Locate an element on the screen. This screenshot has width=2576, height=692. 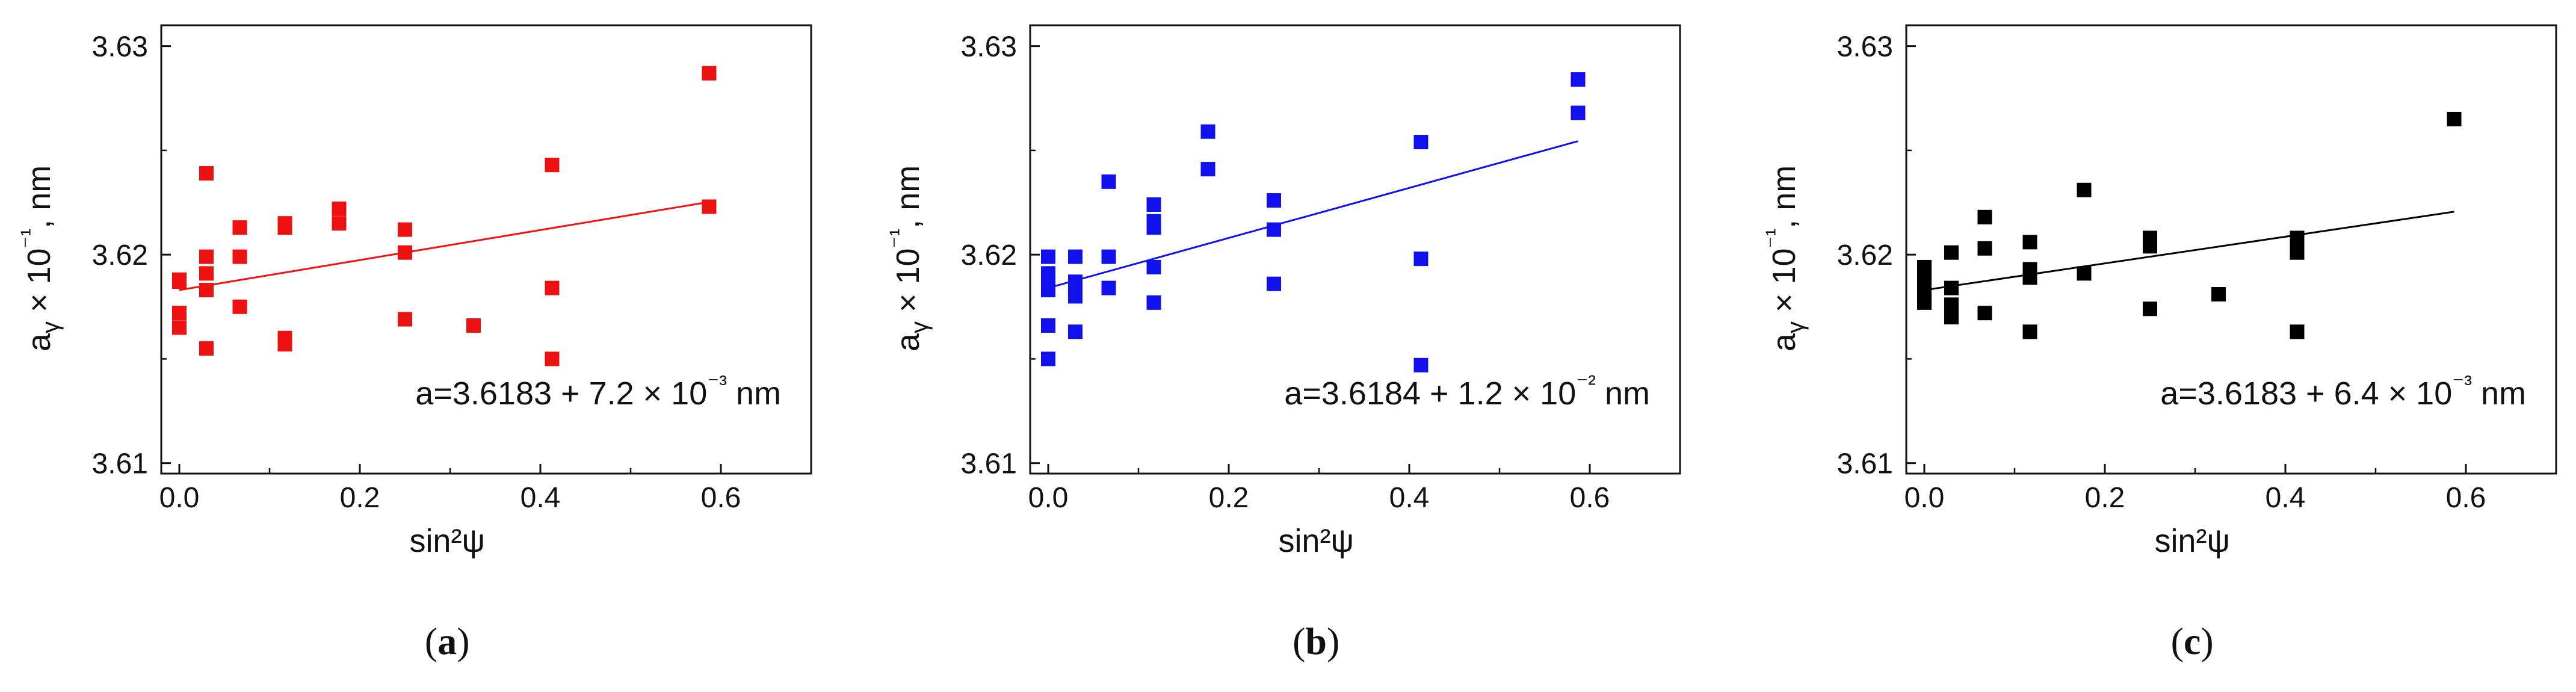
x-axis-label: sin²ψ is located at coordinates (447, 541).